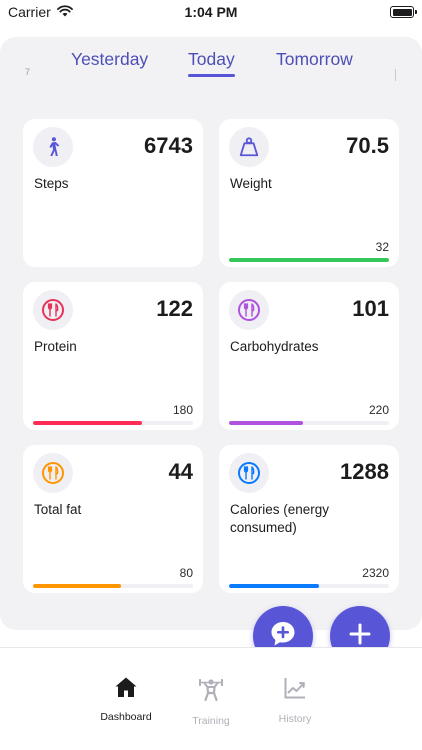 The image size is (422, 750). I want to click on card-steps: 6743 Steps, so click(113, 193).